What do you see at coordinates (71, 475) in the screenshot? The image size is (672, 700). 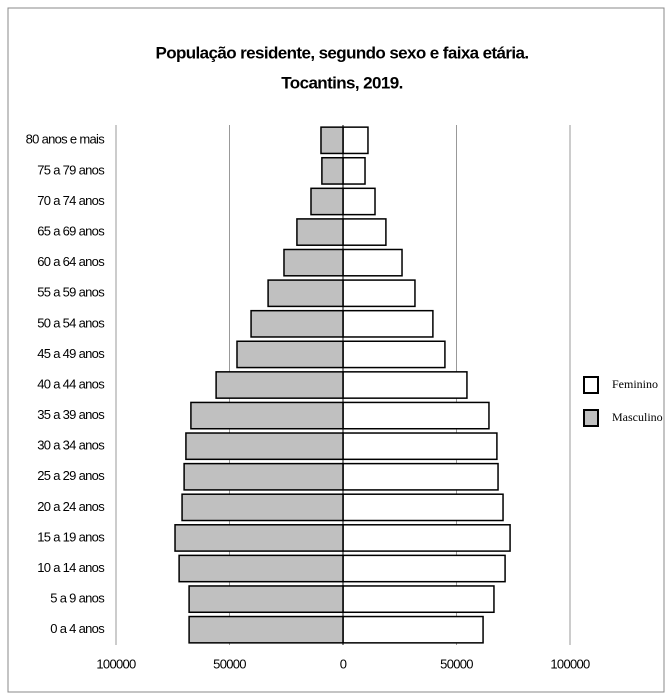 I see `y-tick-label: 25 a 29 anos` at bounding box center [71, 475].